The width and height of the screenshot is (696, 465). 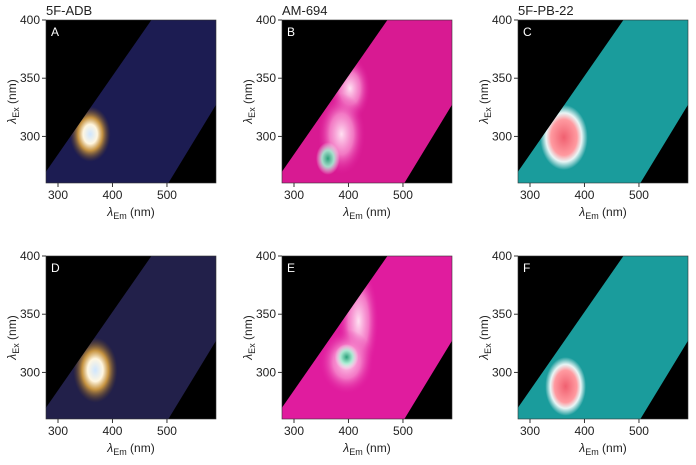 I want to click on panel: 300 400 500 300 350 400 F, so click(x=590, y=343).